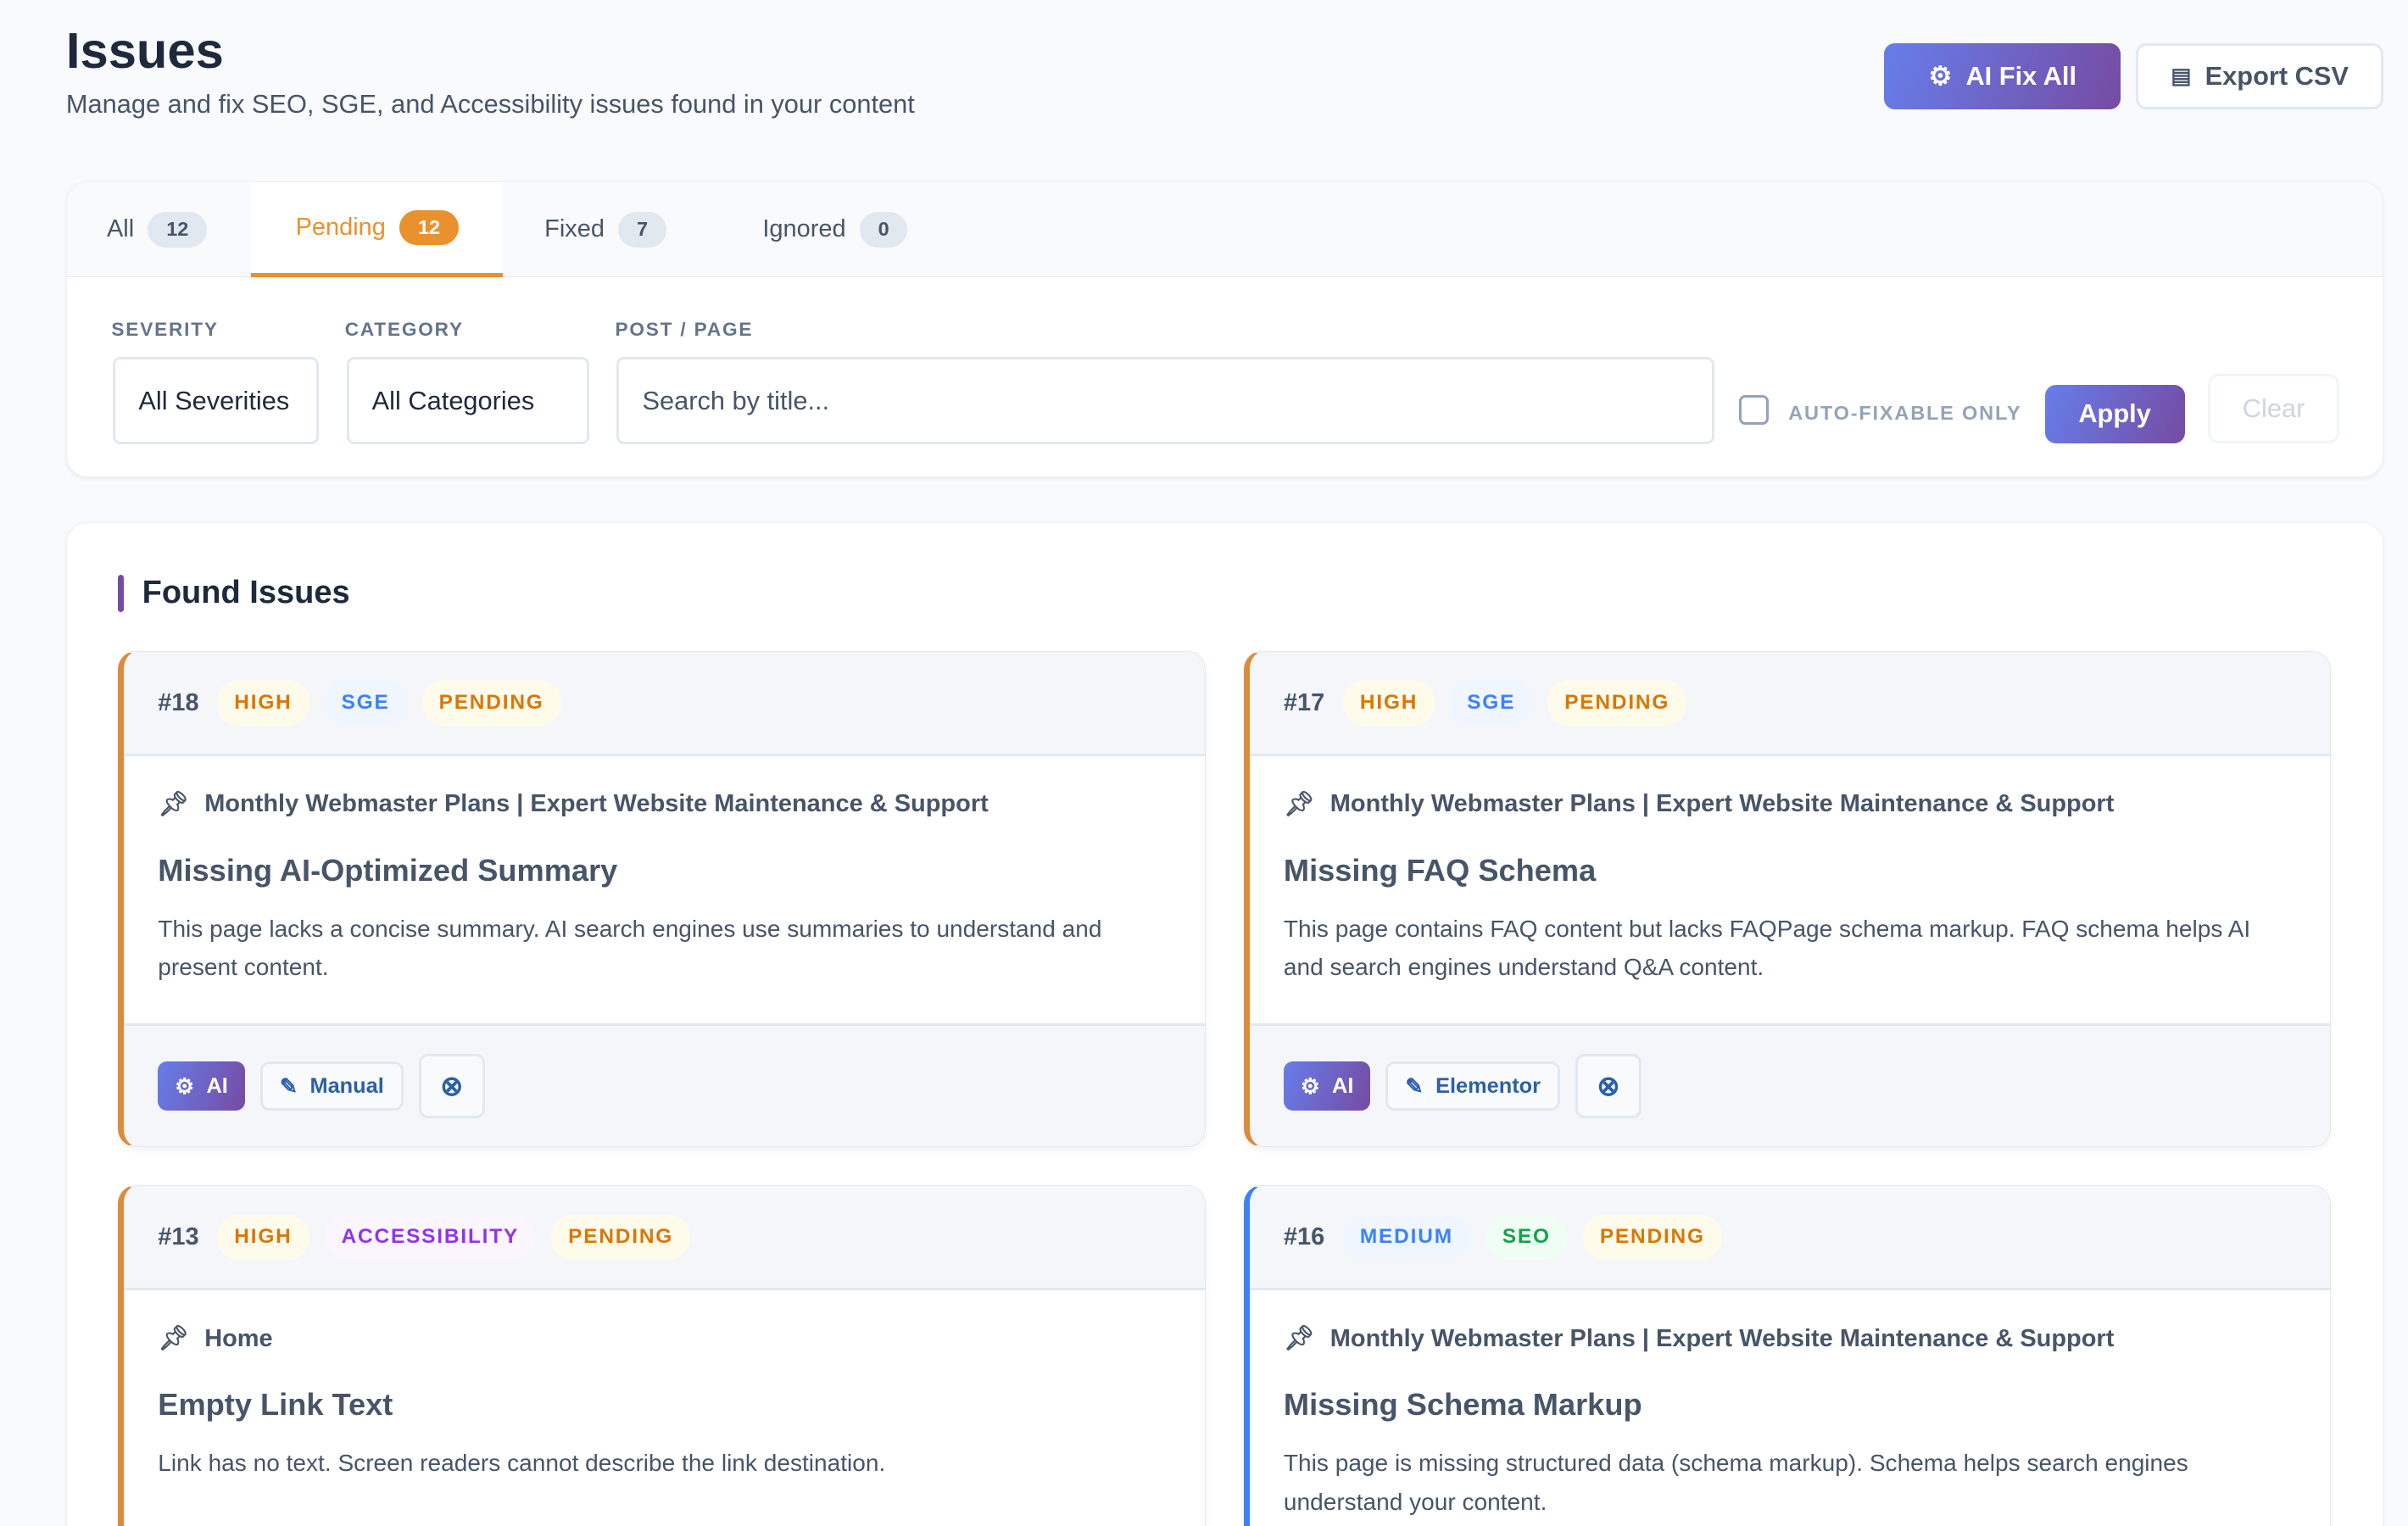  I want to click on status-tabs: All 12 Pending 12 Fixed 7 Ignored 0, so click(1224, 229).